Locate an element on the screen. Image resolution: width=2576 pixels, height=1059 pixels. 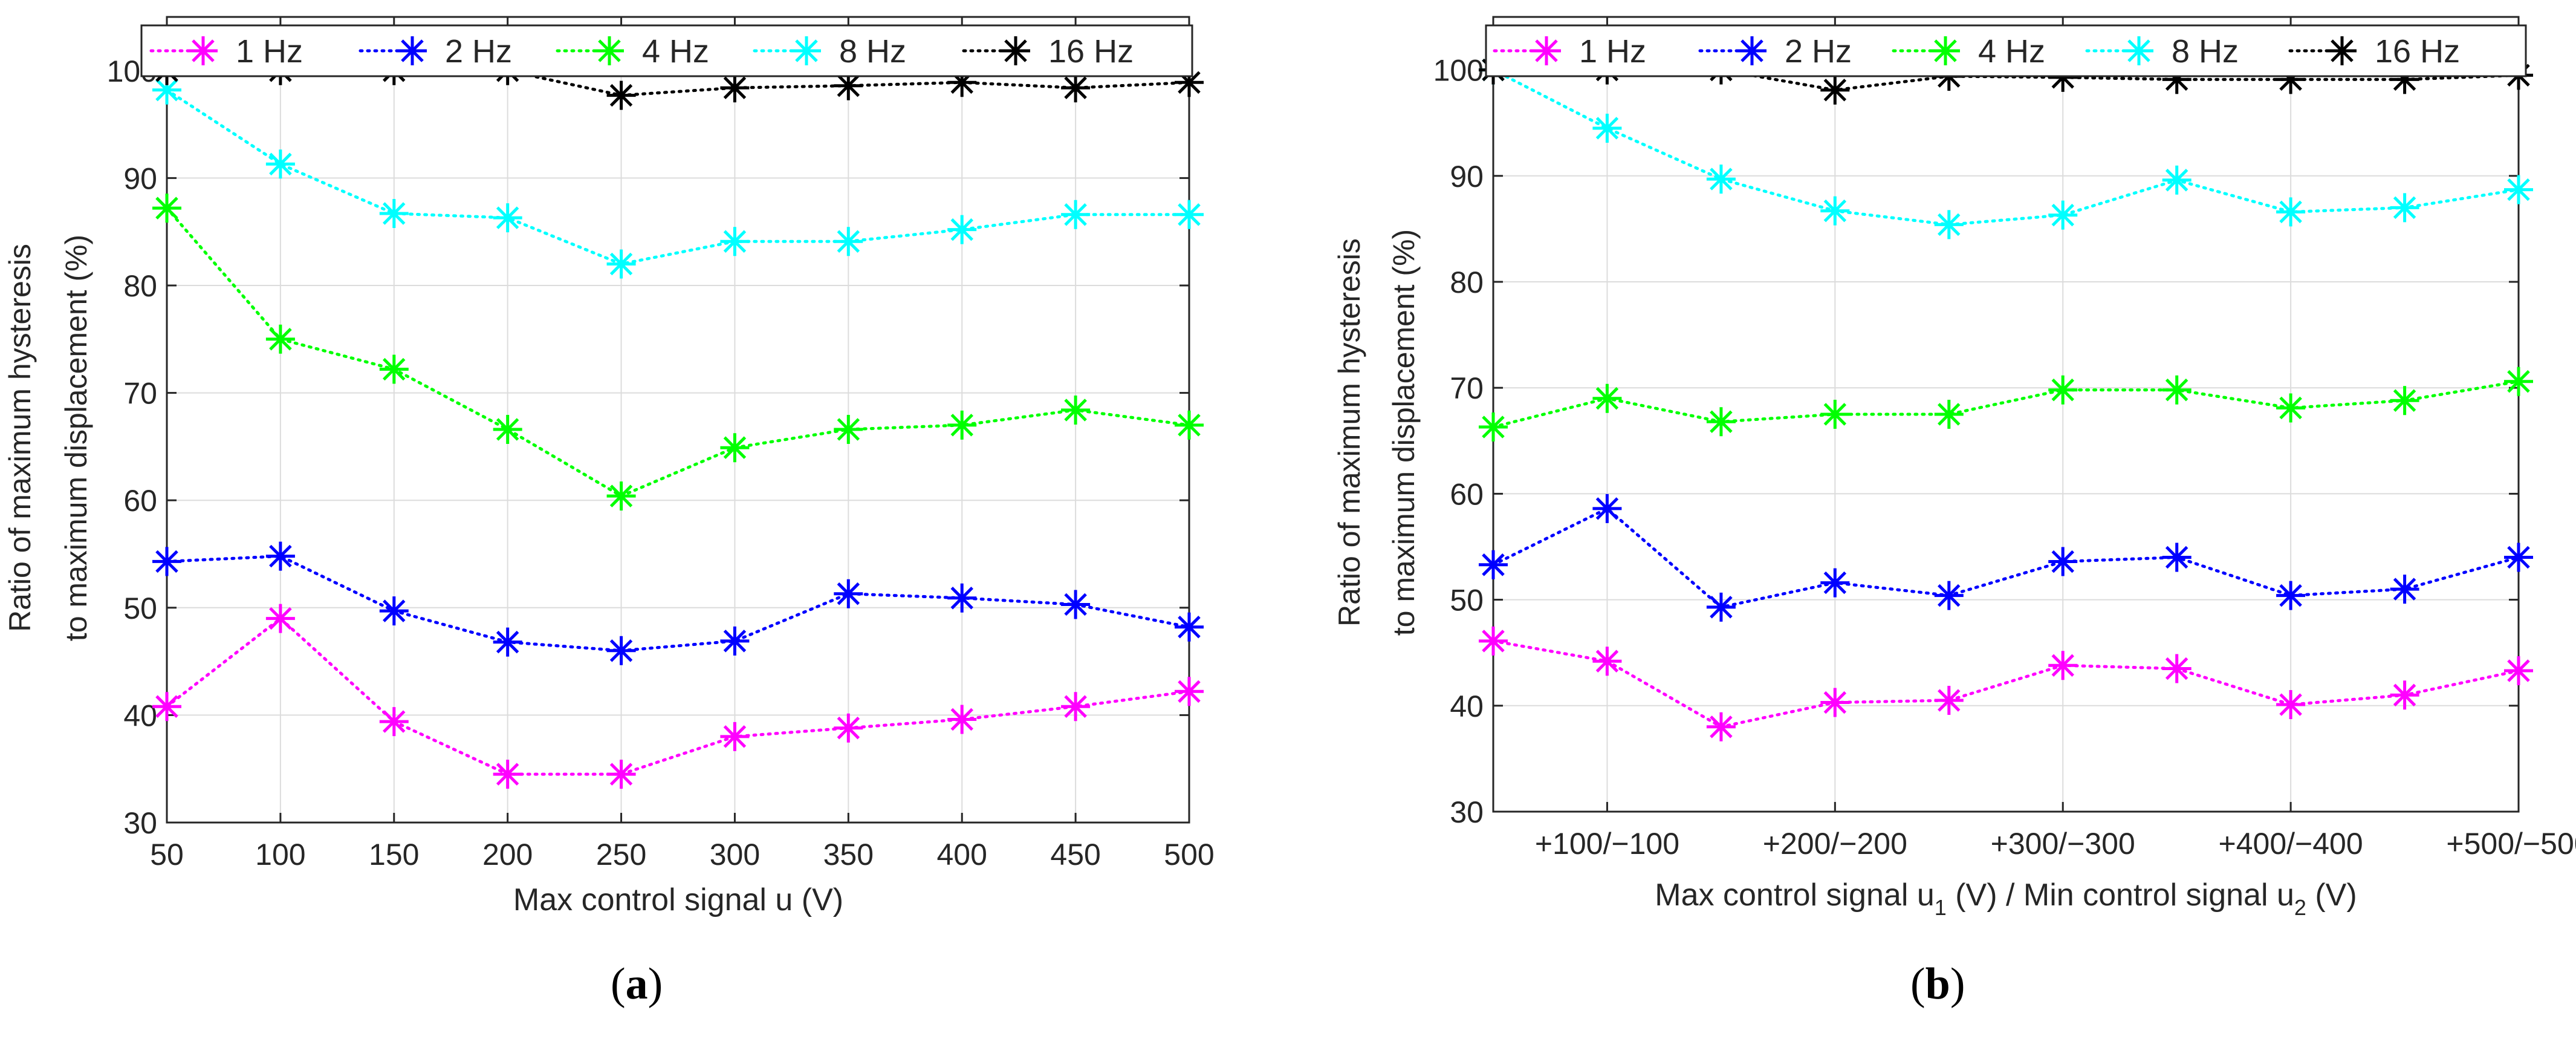
panel-b-x-tick-label: +100/−100 is located at coordinates (1607, 844).